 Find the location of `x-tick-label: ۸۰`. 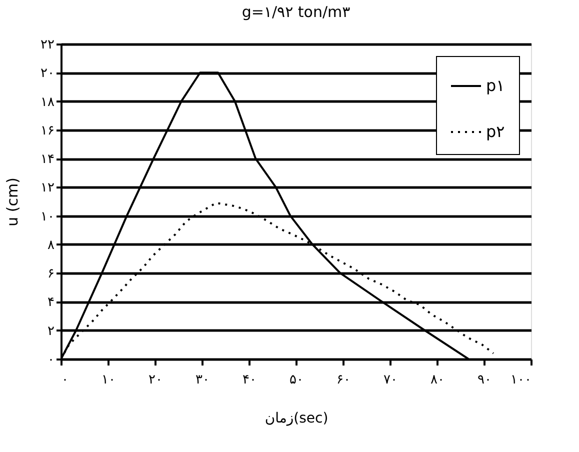

x-tick-label: ۸۰ is located at coordinates (437, 380).